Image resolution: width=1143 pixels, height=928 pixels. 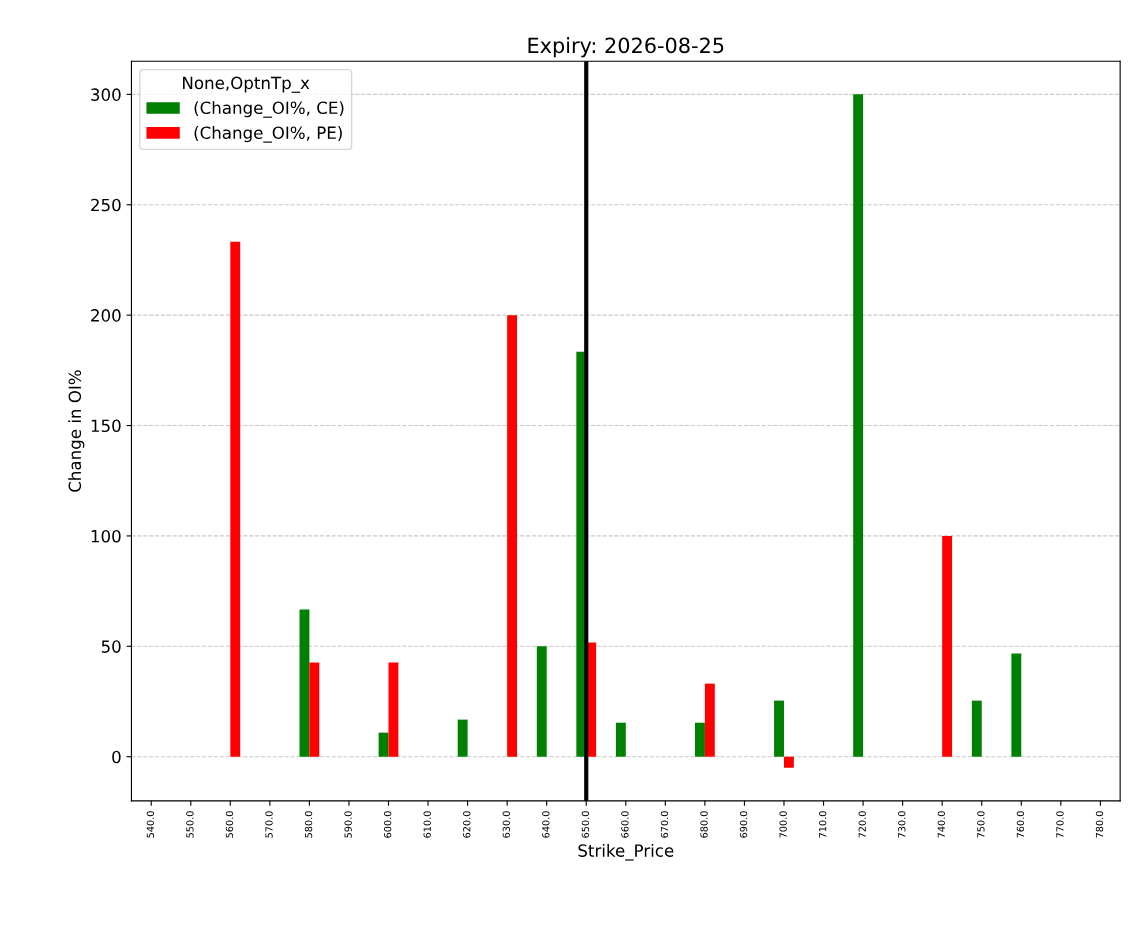 I want to click on y-tick-label: 150, so click(x=106, y=426).